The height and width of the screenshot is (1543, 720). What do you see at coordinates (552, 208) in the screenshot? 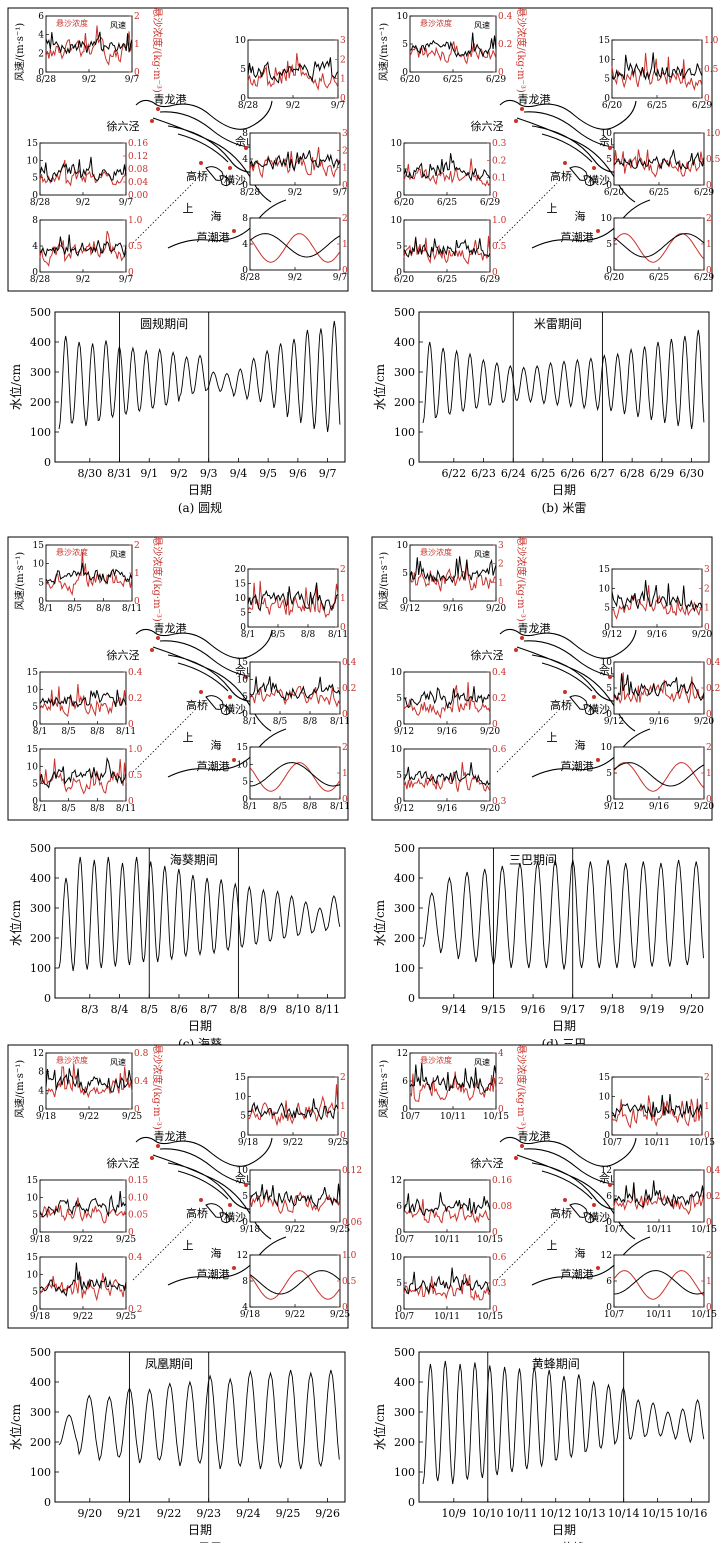
I see `place-label-shanghai-shang: 上` at bounding box center [552, 208].